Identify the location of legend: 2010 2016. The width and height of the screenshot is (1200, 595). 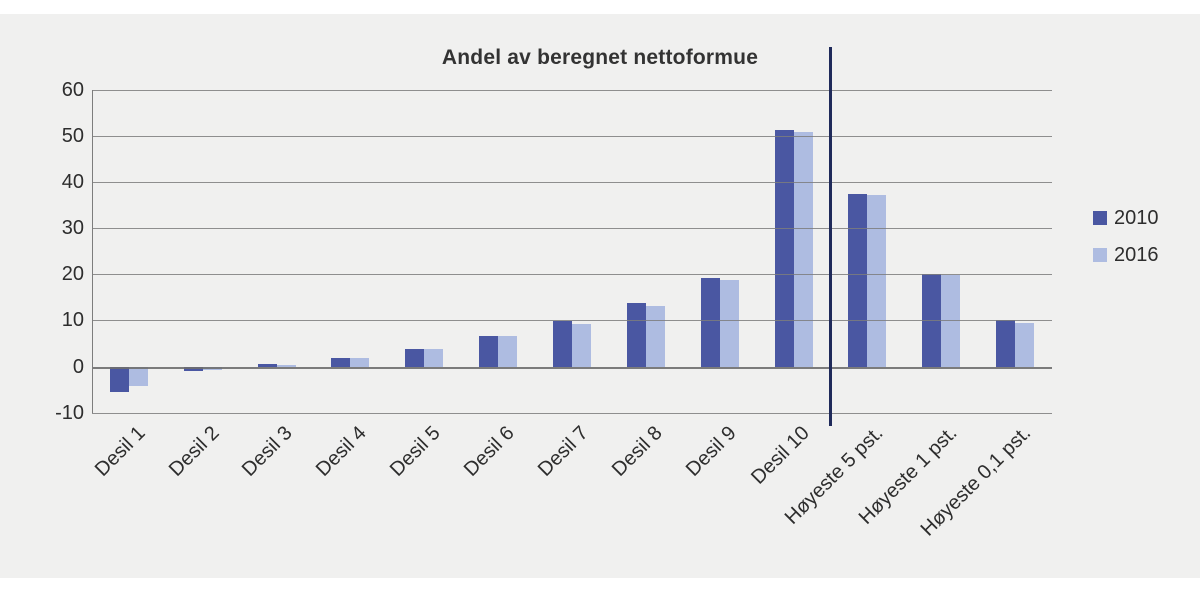
(1126, 245).